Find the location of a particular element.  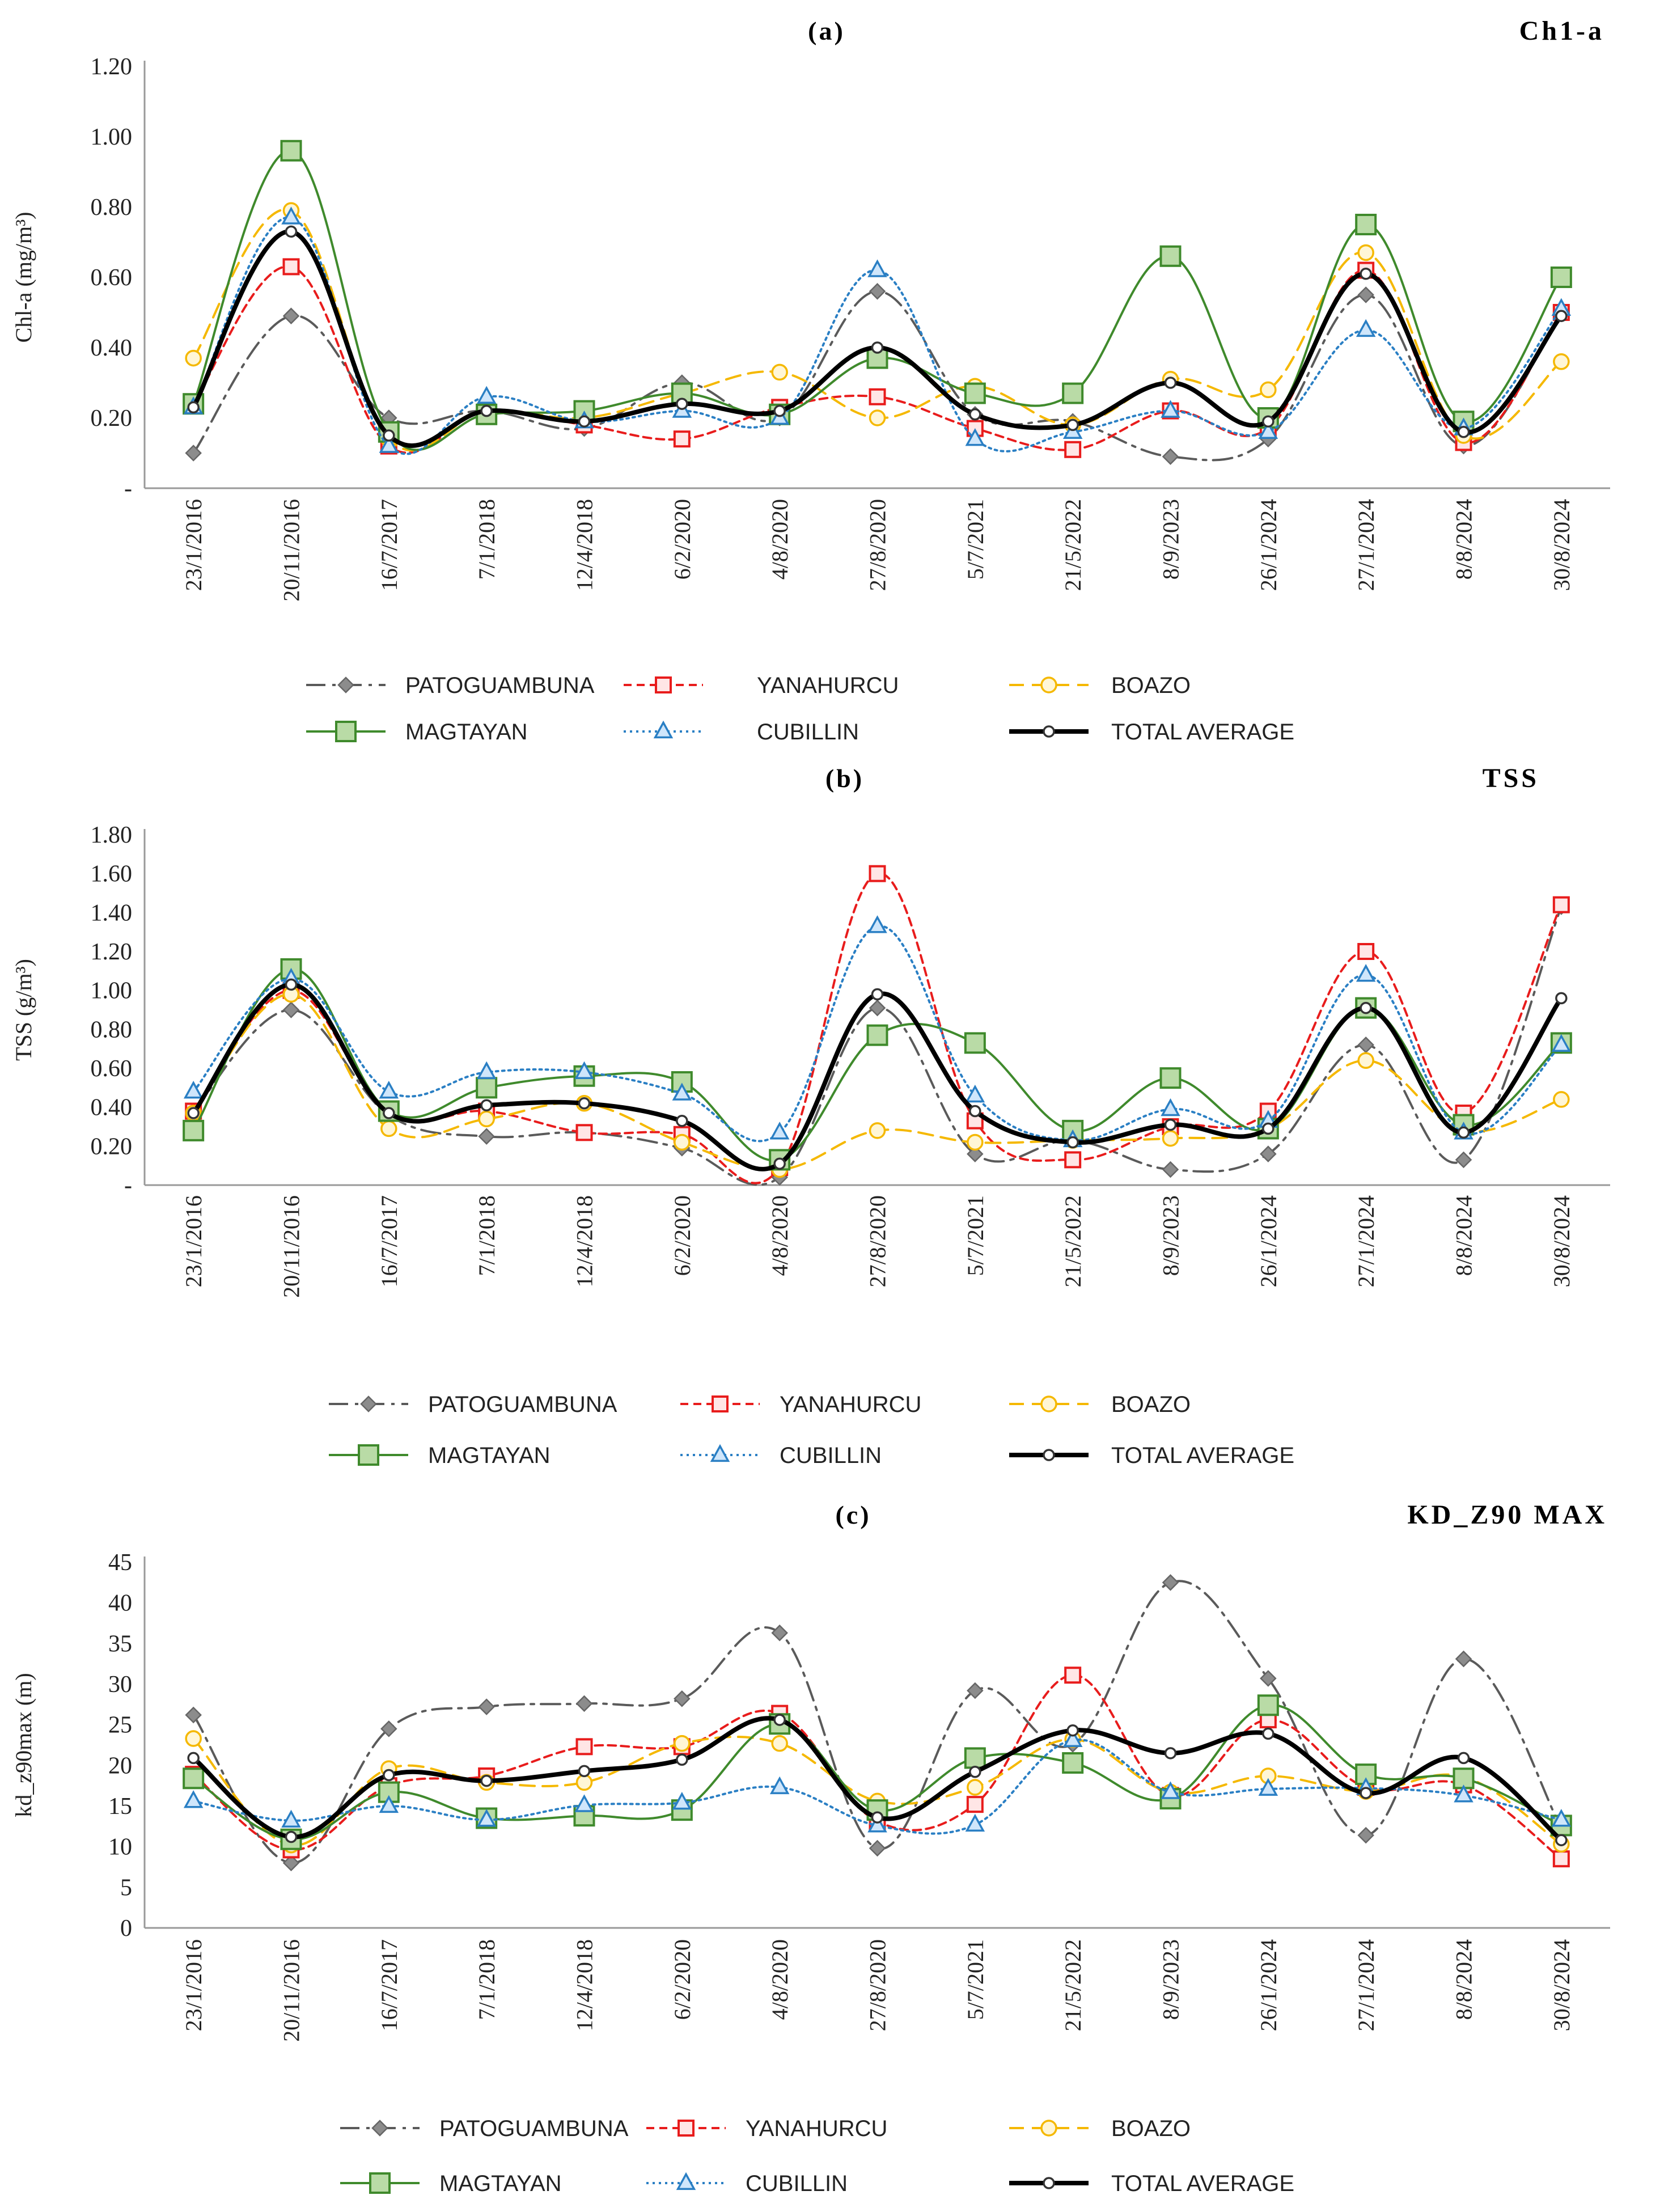

y-tick-label: 1.20 is located at coordinates (112, 67).